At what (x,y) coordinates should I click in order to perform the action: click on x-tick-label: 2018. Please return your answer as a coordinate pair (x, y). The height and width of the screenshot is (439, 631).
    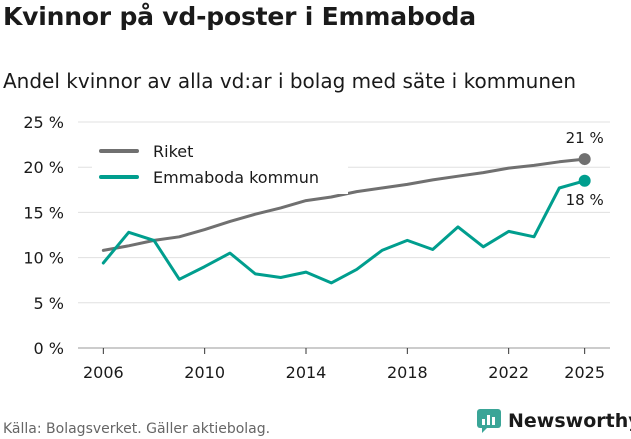
    Looking at the image, I should click on (407, 372).